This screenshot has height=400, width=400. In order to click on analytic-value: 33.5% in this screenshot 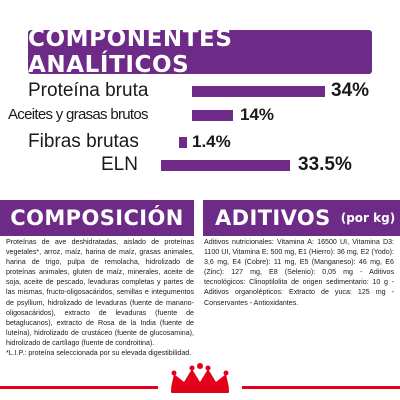, I will do `click(325, 164)`.